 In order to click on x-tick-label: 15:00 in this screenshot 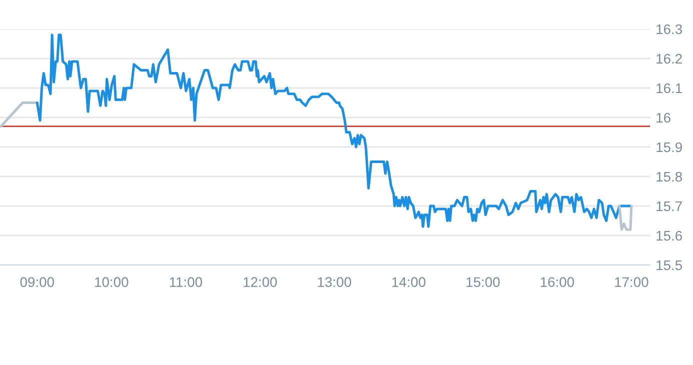, I will do `click(483, 282)`.